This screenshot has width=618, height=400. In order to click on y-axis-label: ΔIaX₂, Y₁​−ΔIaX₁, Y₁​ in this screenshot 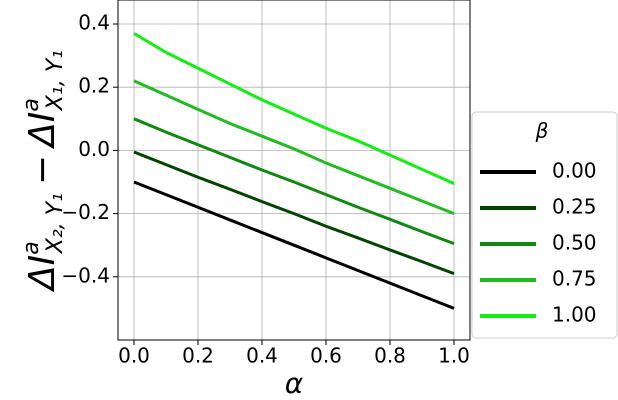, I will do `click(43, 171)`.